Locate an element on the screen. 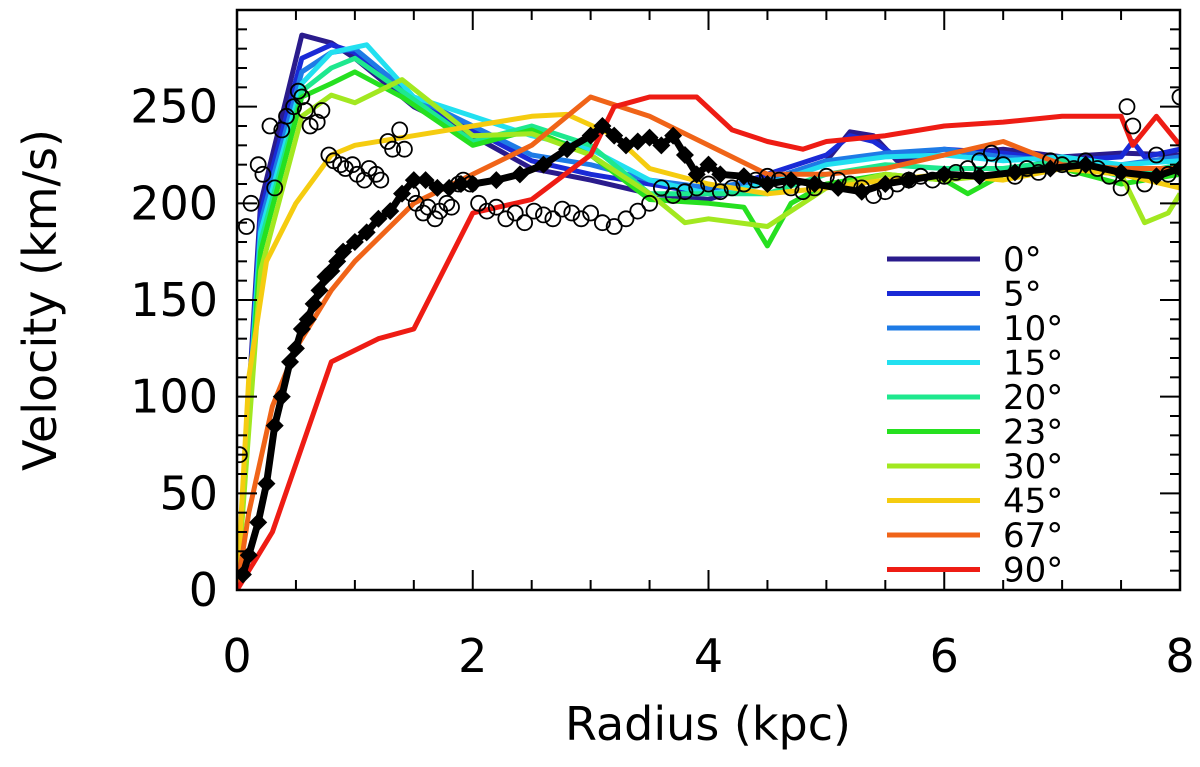 This screenshot has width=1200, height=767. legend-label: 5° is located at coordinates (1022, 295).